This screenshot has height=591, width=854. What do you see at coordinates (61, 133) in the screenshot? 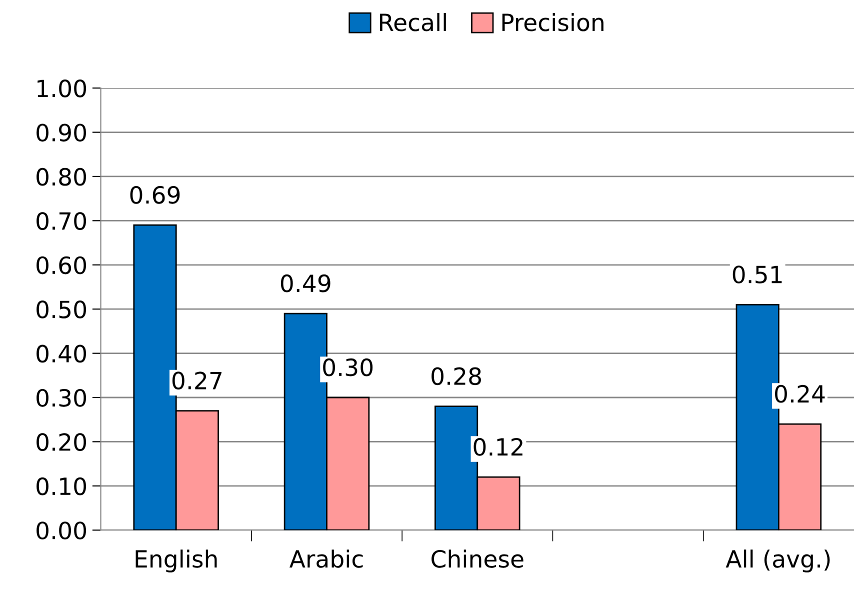
I see `y-tick-label: 0.90` at bounding box center [61, 133].